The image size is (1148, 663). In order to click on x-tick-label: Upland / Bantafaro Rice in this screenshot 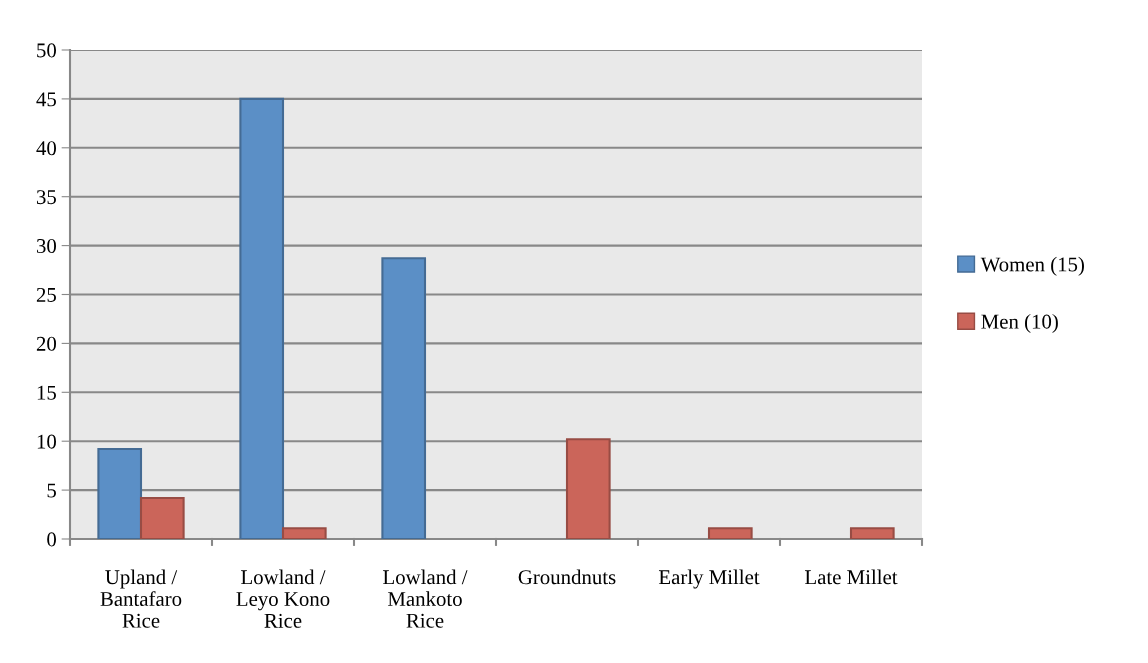, I will do `click(141, 598)`.